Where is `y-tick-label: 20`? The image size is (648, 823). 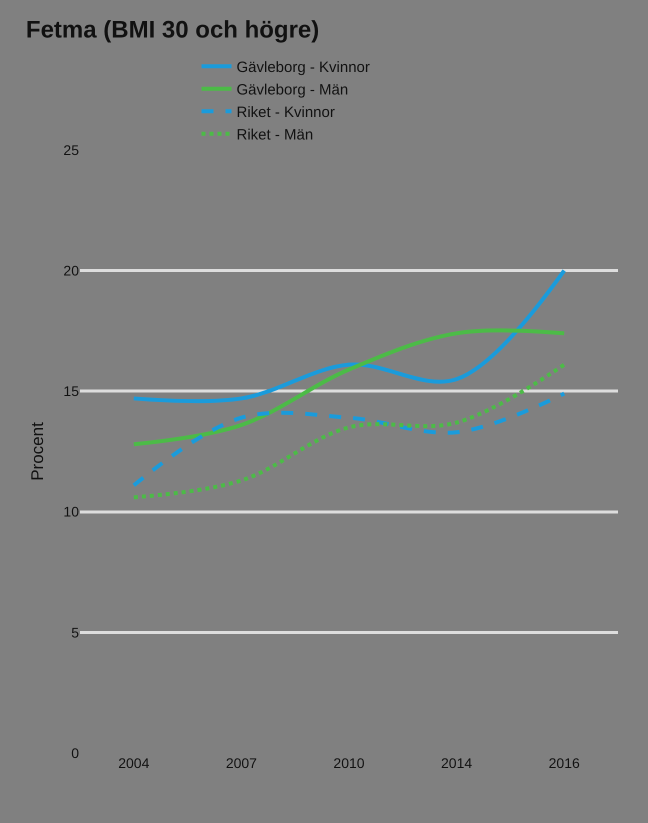
y-tick-label: 20 is located at coordinates (71, 270).